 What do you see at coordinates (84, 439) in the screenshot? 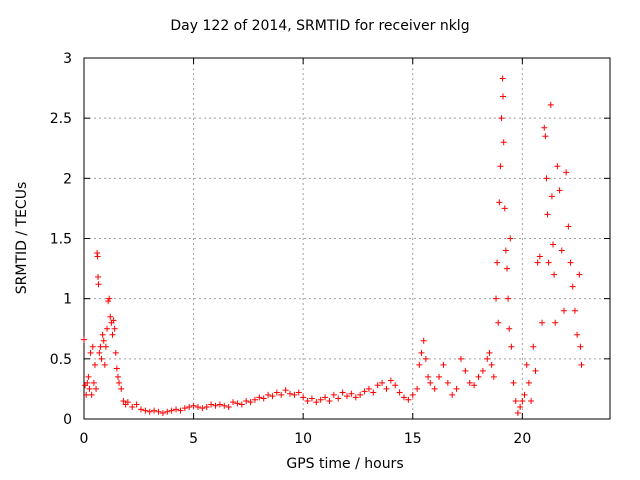
I see `x-tick-label: 0` at bounding box center [84, 439].